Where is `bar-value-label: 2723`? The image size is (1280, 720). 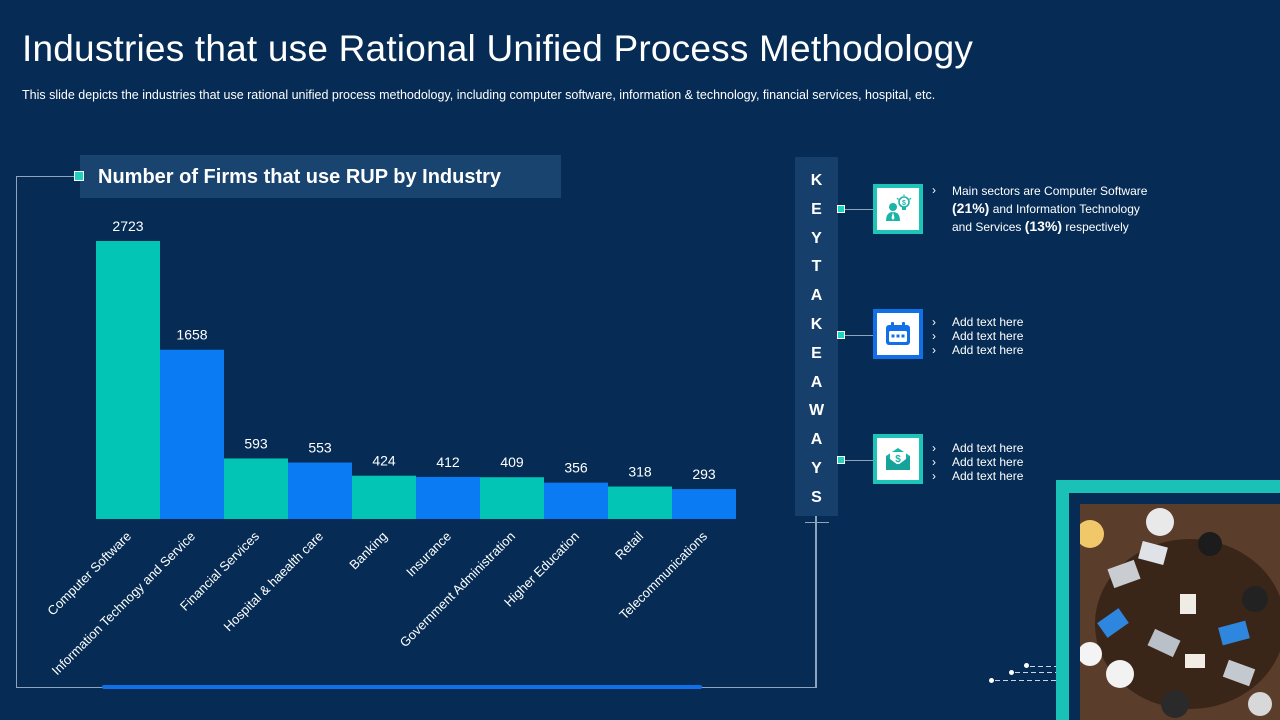 bar-value-label: 2723 is located at coordinates (127, 226).